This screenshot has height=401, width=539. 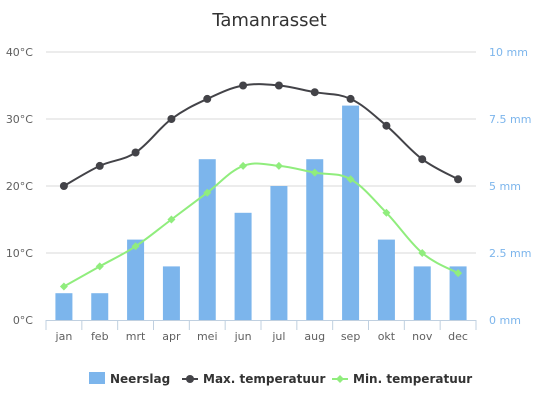 I want to click on x-tick-label: okt, so click(x=387, y=336).